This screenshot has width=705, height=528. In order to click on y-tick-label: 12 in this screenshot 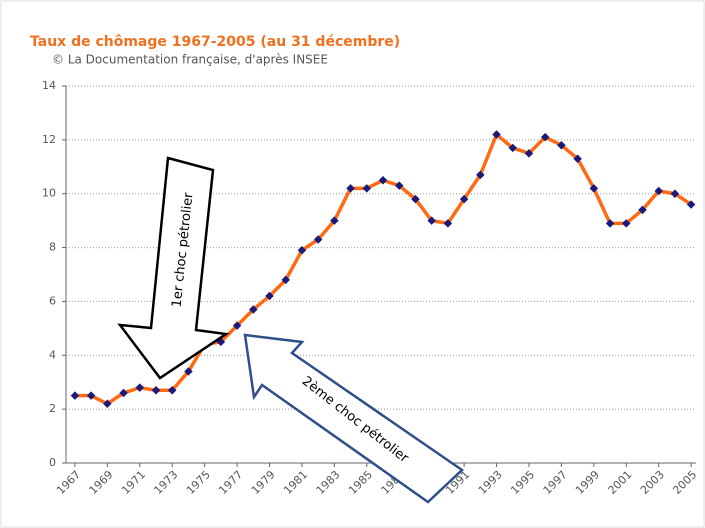, I will do `click(49, 139)`.